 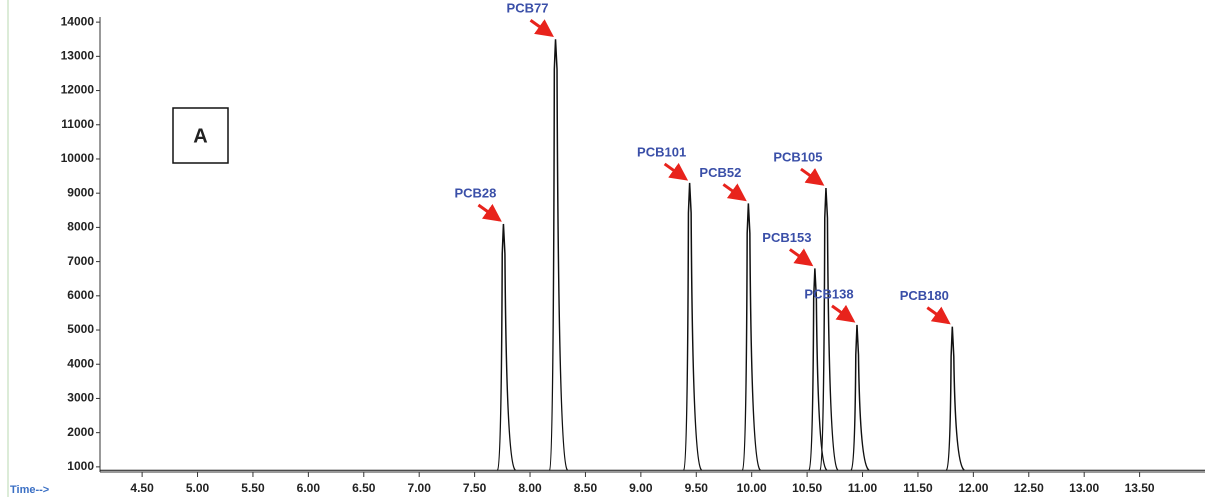 What do you see at coordinates (80, 227) in the screenshot?
I see `y-tick-label: 8000` at bounding box center [80, 227].